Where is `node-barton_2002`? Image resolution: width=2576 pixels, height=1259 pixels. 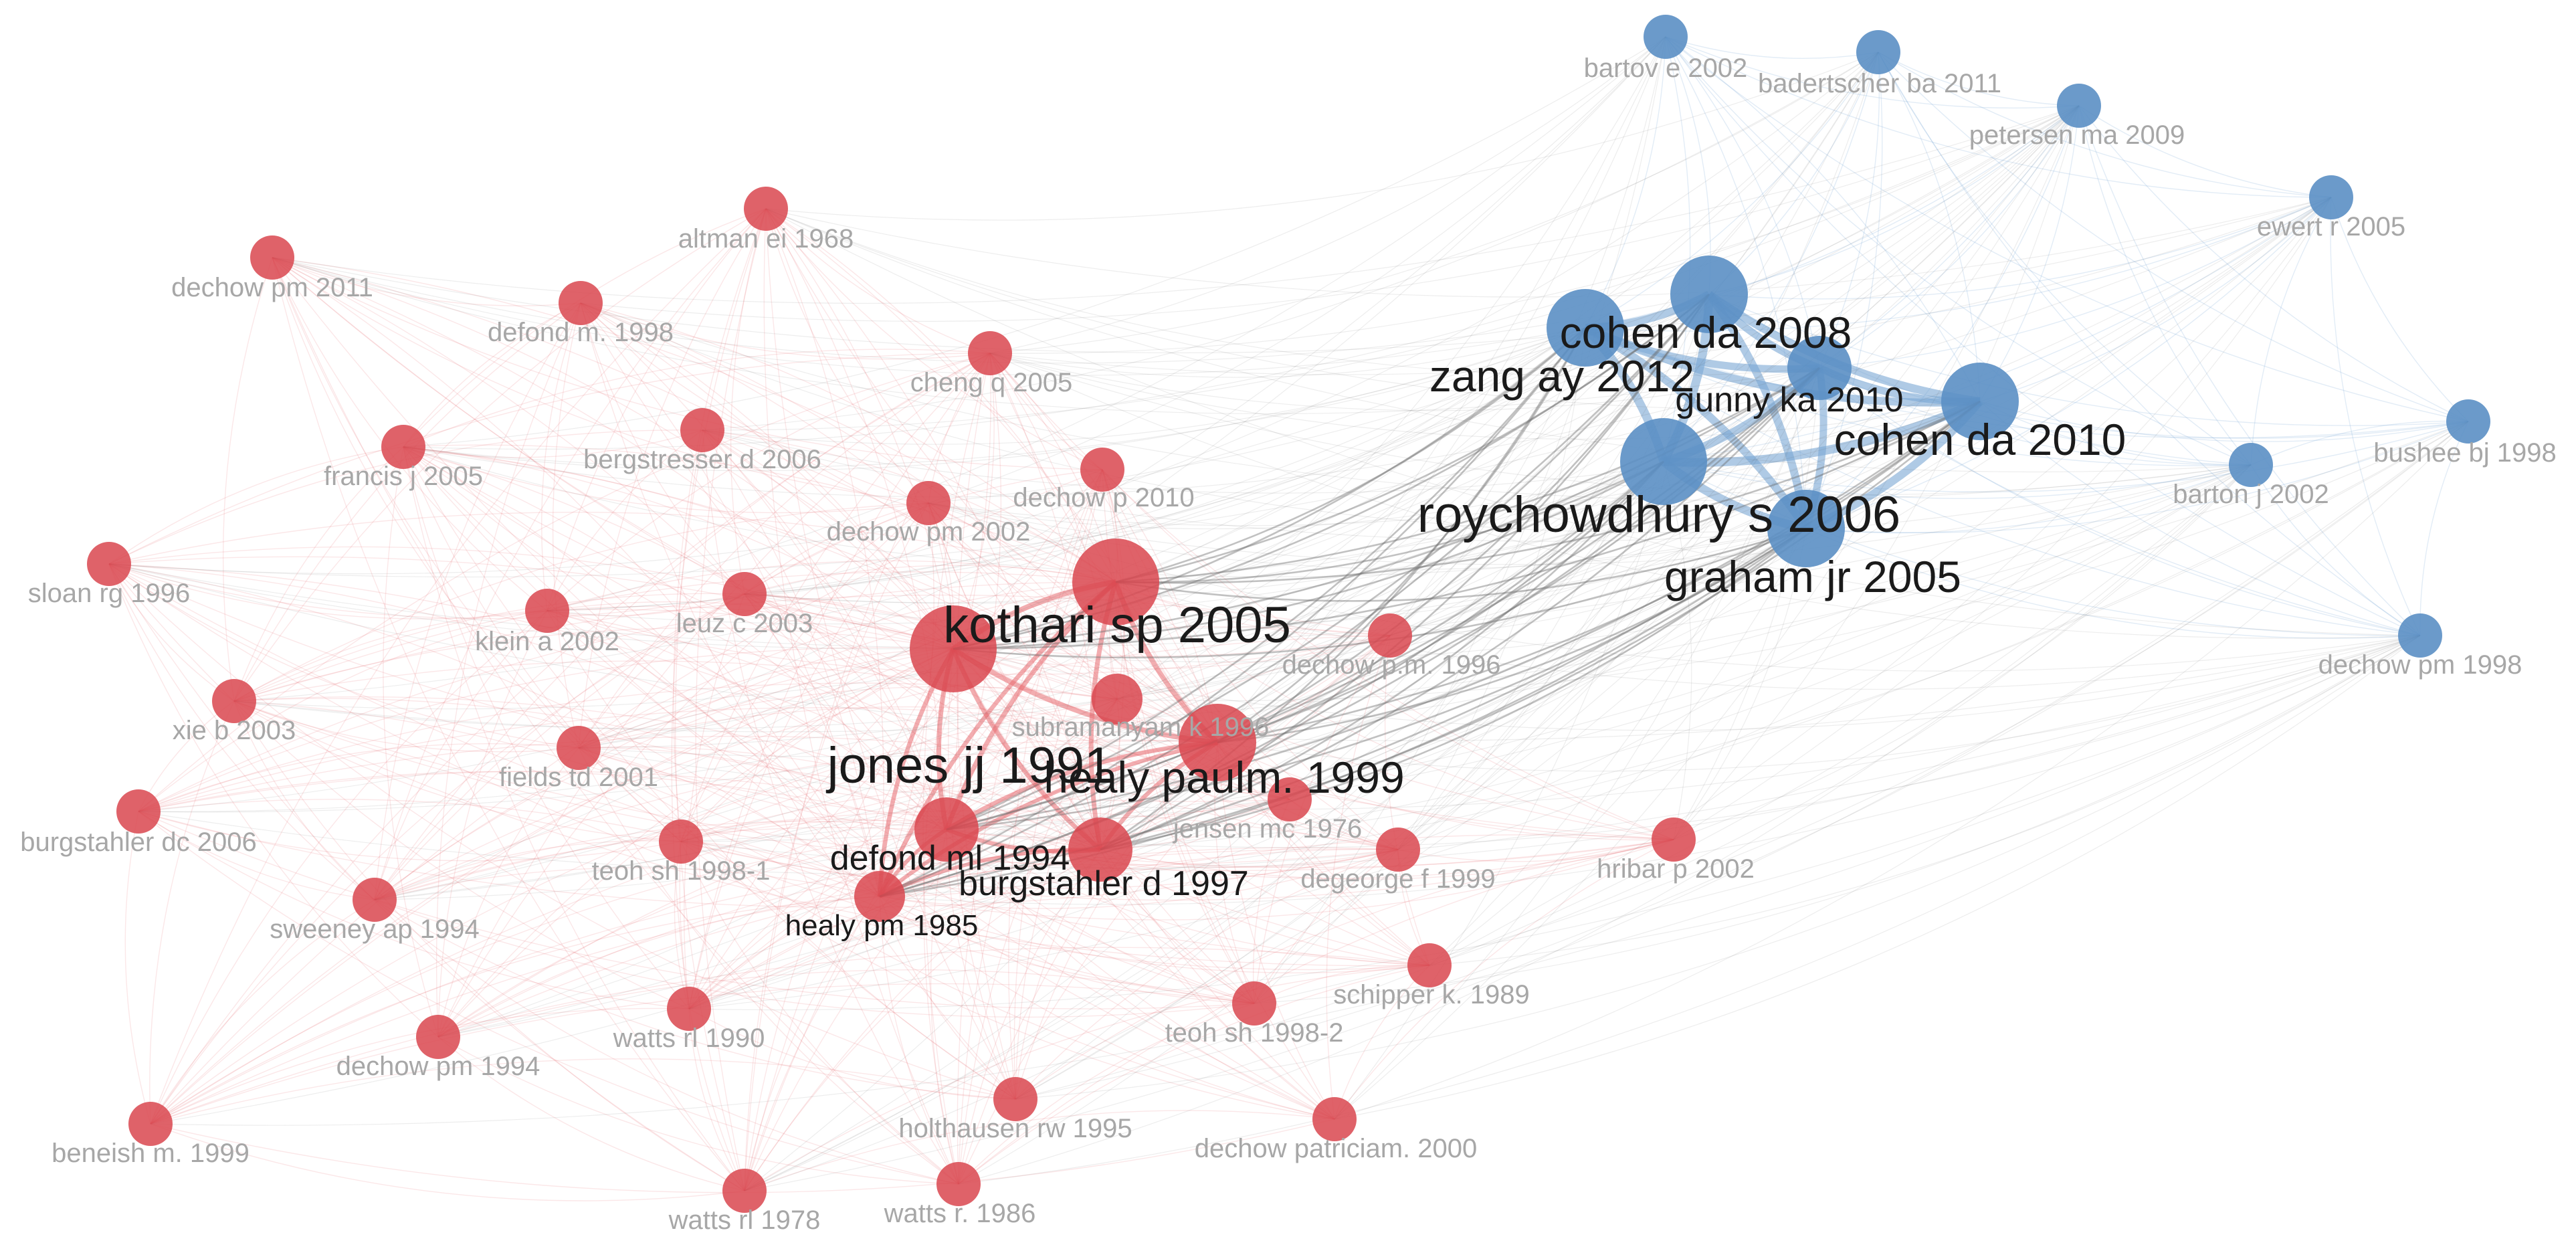 node-barton_2002 is located at coordinates (2251, 465).